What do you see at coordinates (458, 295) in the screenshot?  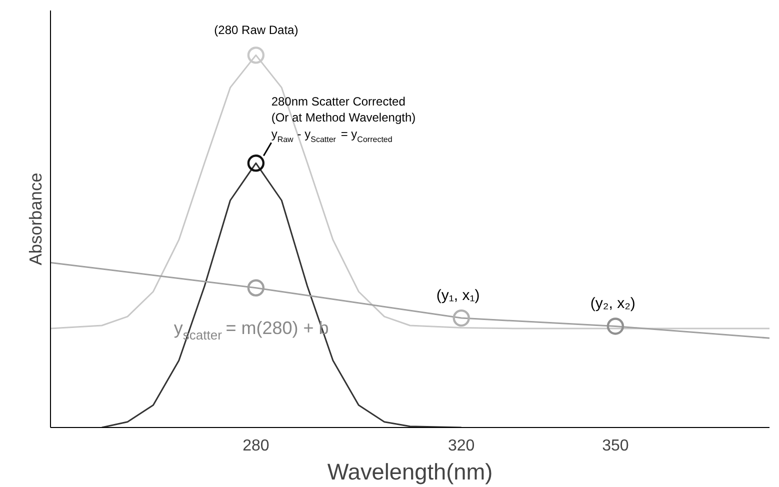 I see `annotation: (y₁, x₁)` at bounding box center [458, 295].